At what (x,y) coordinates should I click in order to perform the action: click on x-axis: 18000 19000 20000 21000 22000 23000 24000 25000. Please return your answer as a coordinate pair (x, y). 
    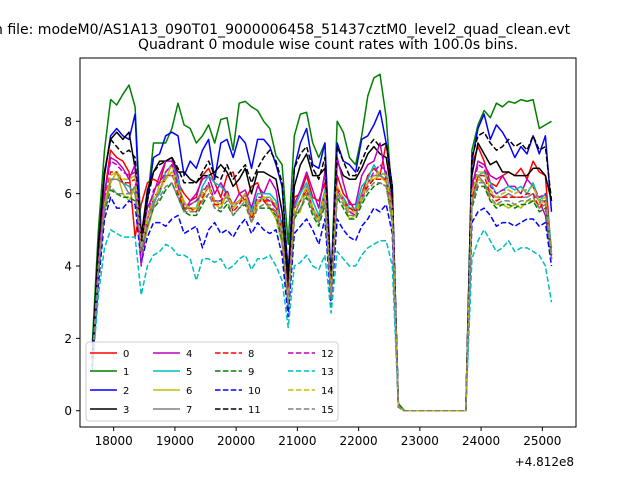
    Looking at the image, I should click on (328, 437).